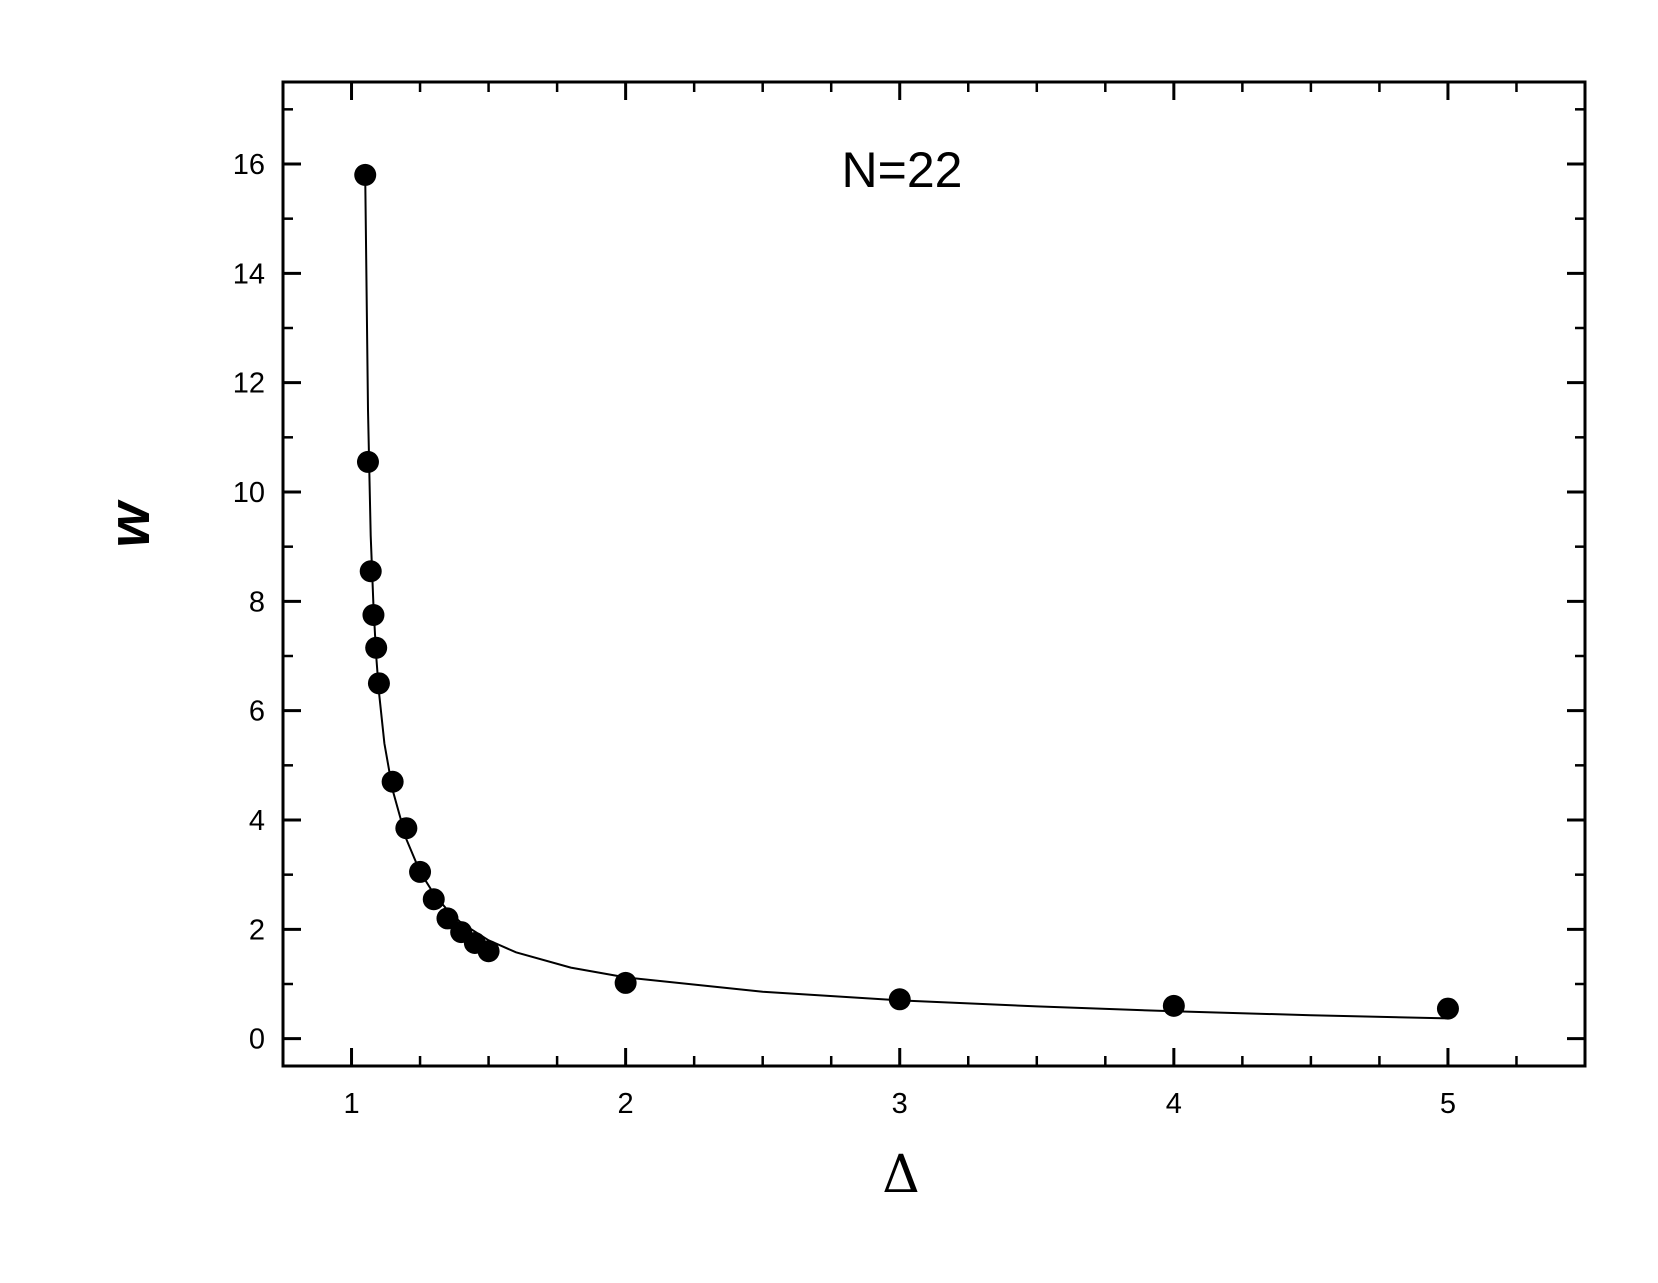  What do you see at coordinates (1174, 1104) in the screenshot?
I see `x-tick-label: 4` at bounding box center [1174, 1104].